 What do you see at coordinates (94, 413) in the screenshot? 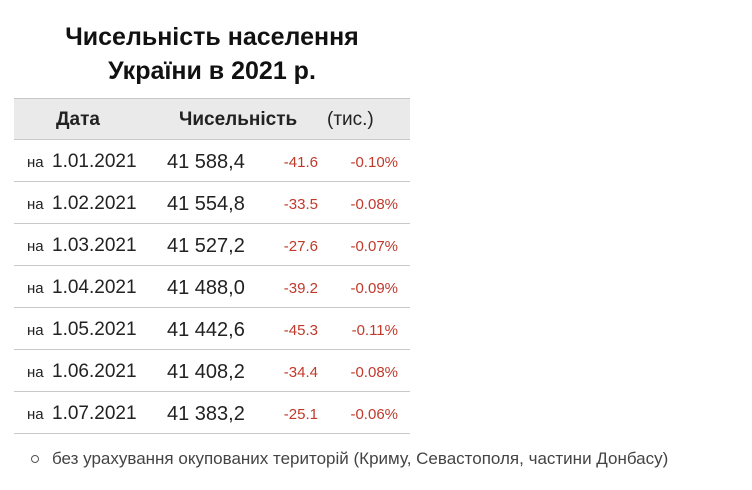
I see `cell-date: 1.07.2021` at bounding box center [94, 413].